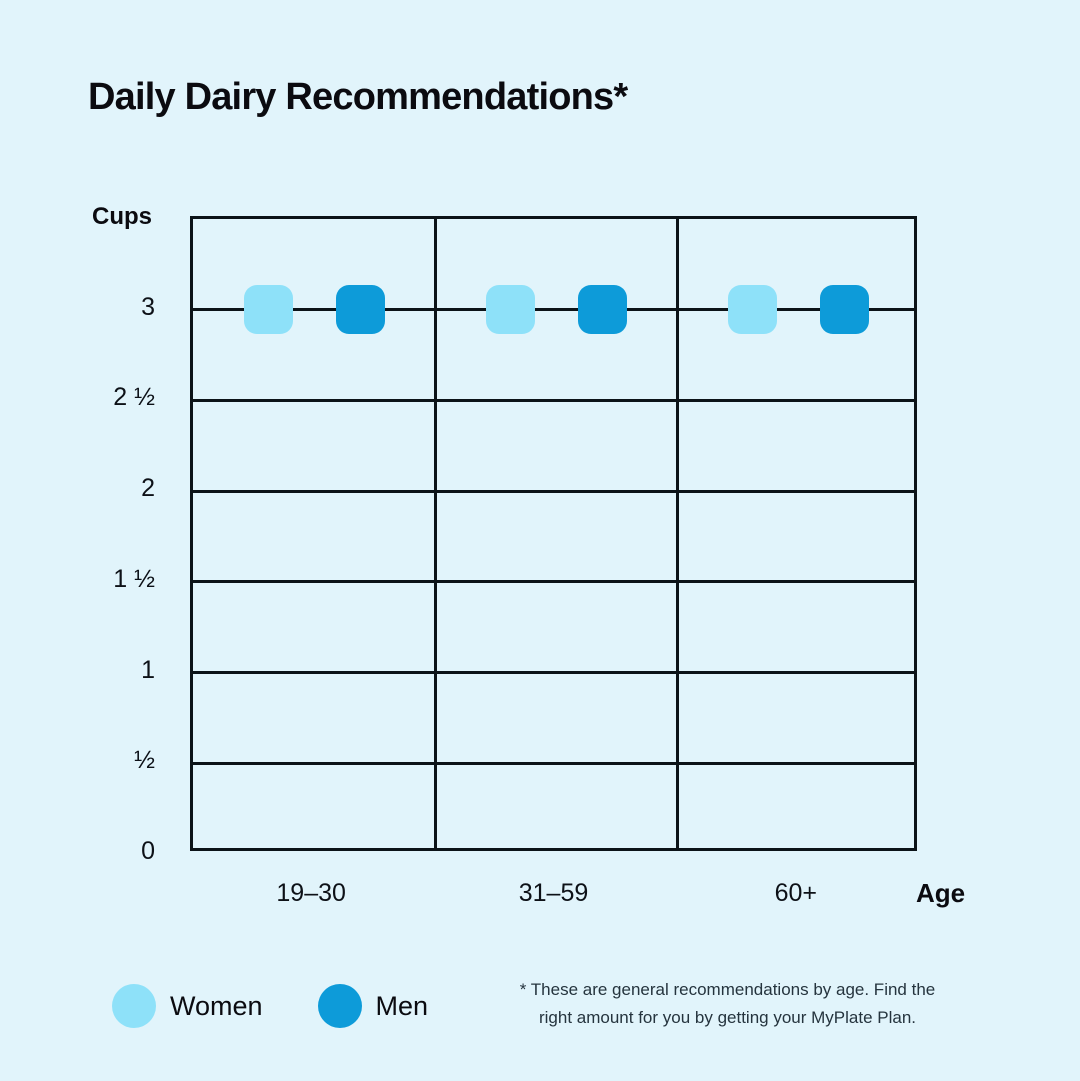  Describe the element at coordinates (134, 1006) in the screenshot. I see `legend-swatch-women` at that location.